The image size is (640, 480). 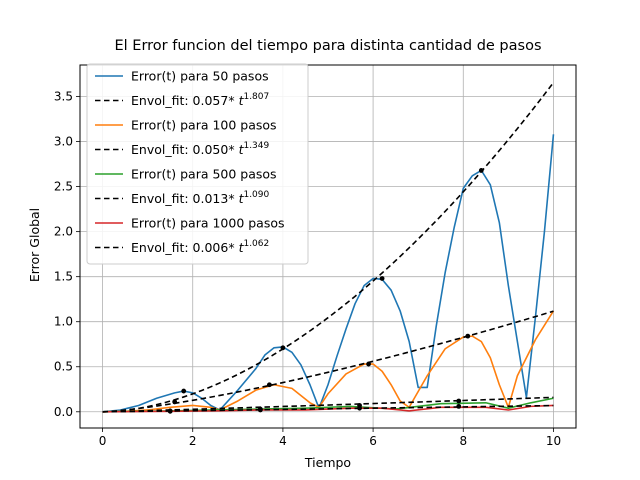 What do you see at coordinates (283, 441) in the screenshot?
I see `x-tick-label: 4` at bounding box center [283, 441].